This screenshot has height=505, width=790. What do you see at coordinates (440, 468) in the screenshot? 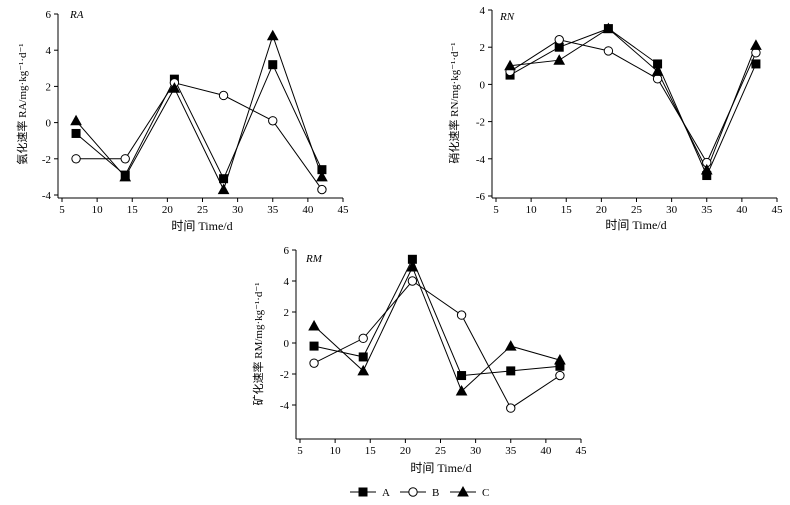
I see `chart-rm-x-axis-label: 时间 Time/d` at bounding box center [440, 468].